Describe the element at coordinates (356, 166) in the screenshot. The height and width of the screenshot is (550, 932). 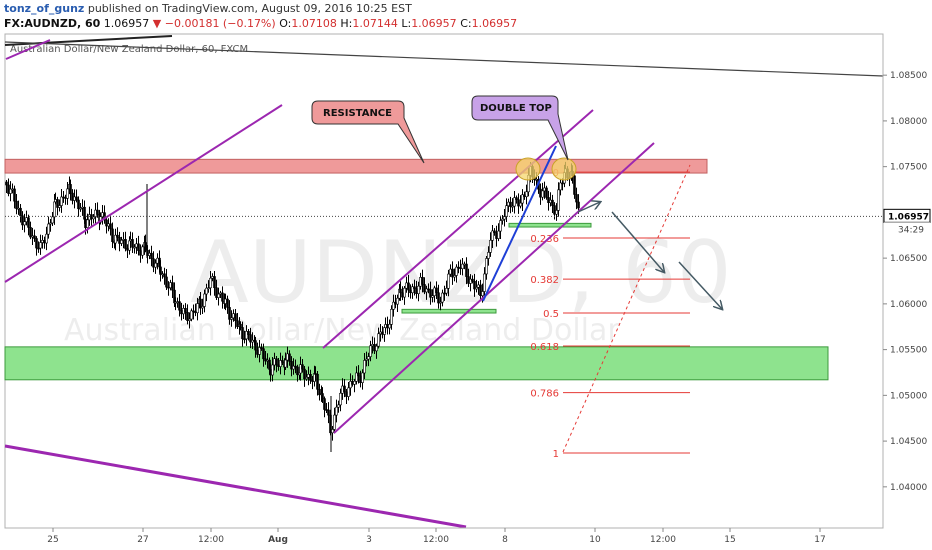
I see `resistance-zone` at that location.